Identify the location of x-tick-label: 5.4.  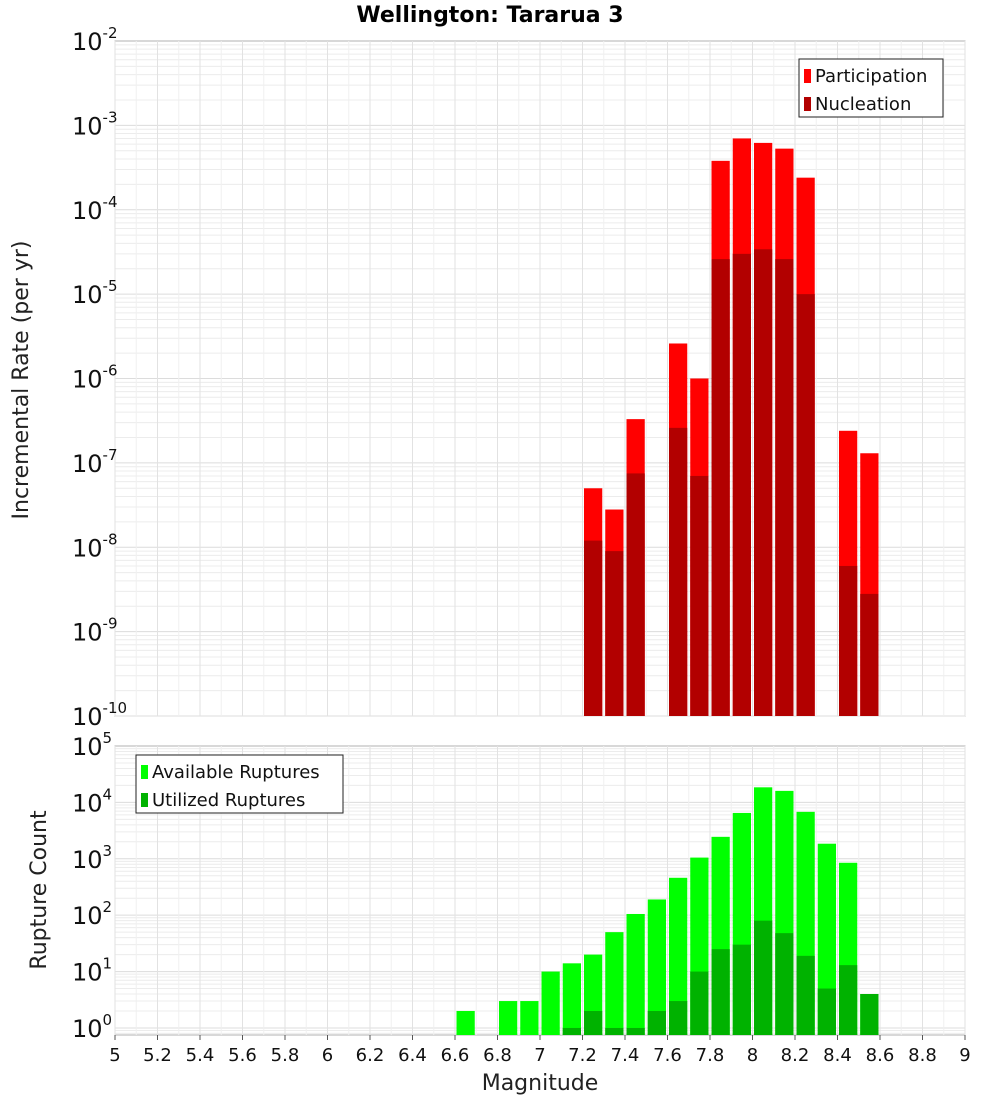
(200, 1055).